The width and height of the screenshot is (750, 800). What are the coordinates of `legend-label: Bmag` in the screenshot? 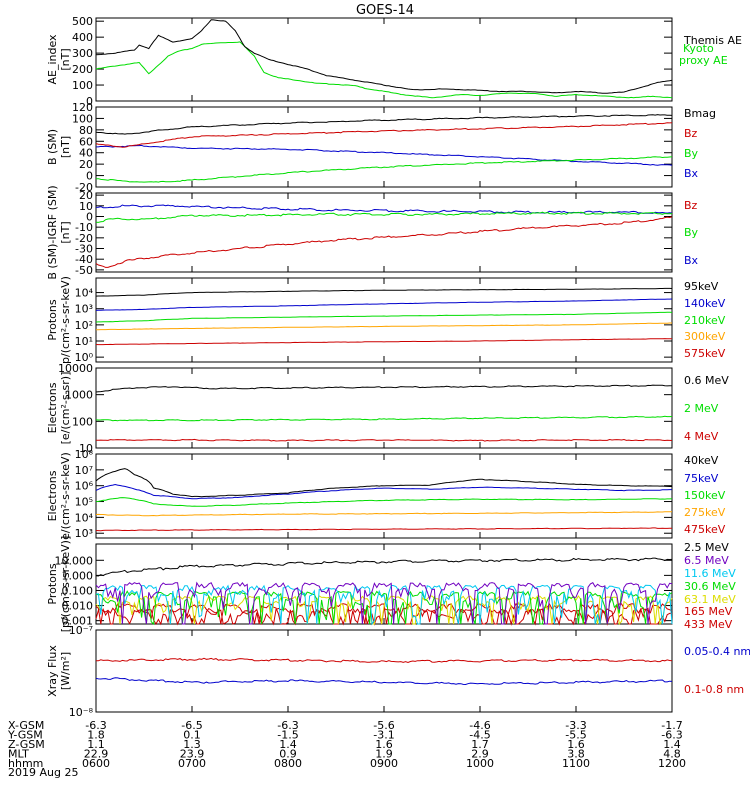 It's located at (700, 113).